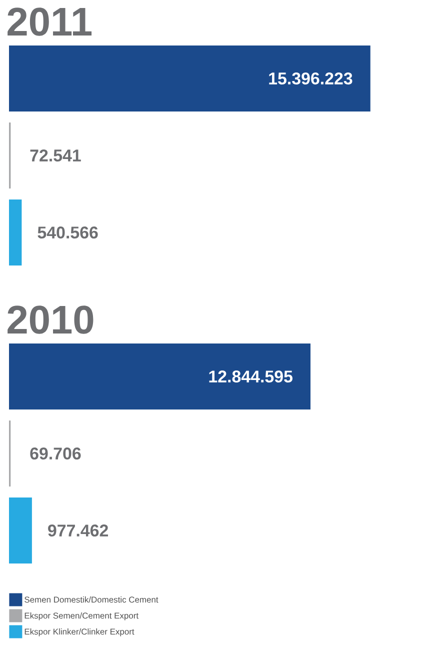 Image resolution: width=430 pixels, height=651 pixels. I want to click on data-label: 12.844.595, so click(250, 376).